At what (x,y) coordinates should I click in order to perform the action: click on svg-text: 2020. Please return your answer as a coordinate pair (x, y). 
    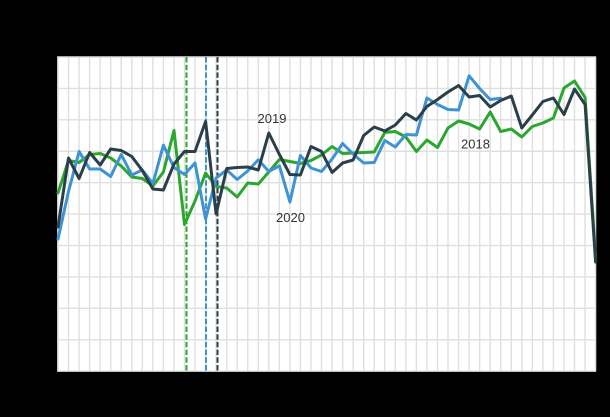
    Looking at the image, I should click on (290, 217).